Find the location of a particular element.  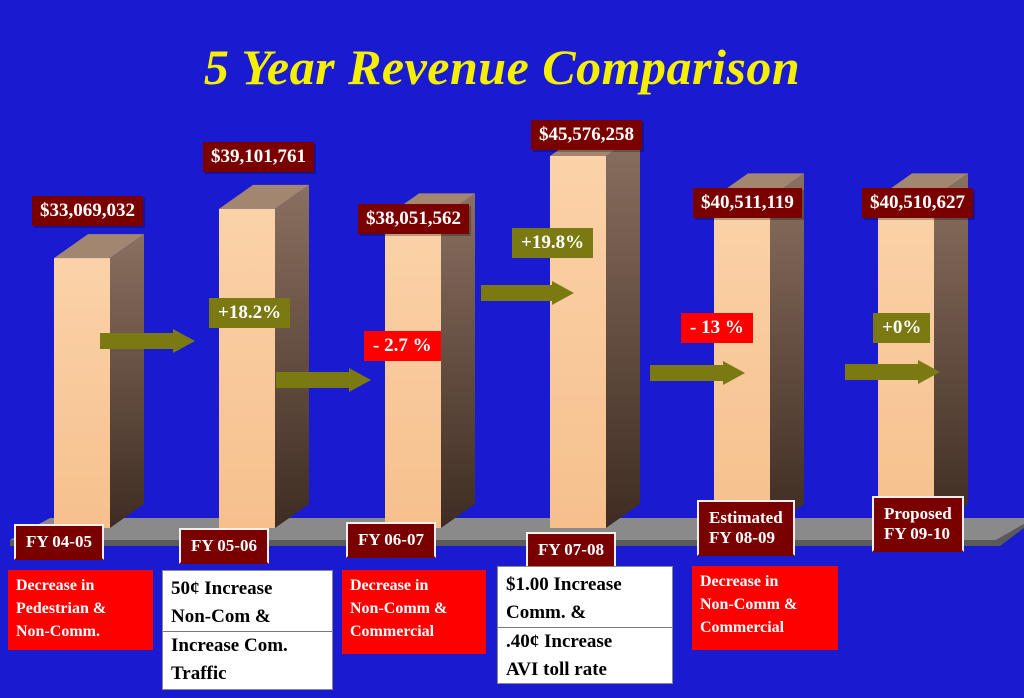

note-box: Decrease in Pedestrian & Non-Comm. is located at coordinates (80, 610).